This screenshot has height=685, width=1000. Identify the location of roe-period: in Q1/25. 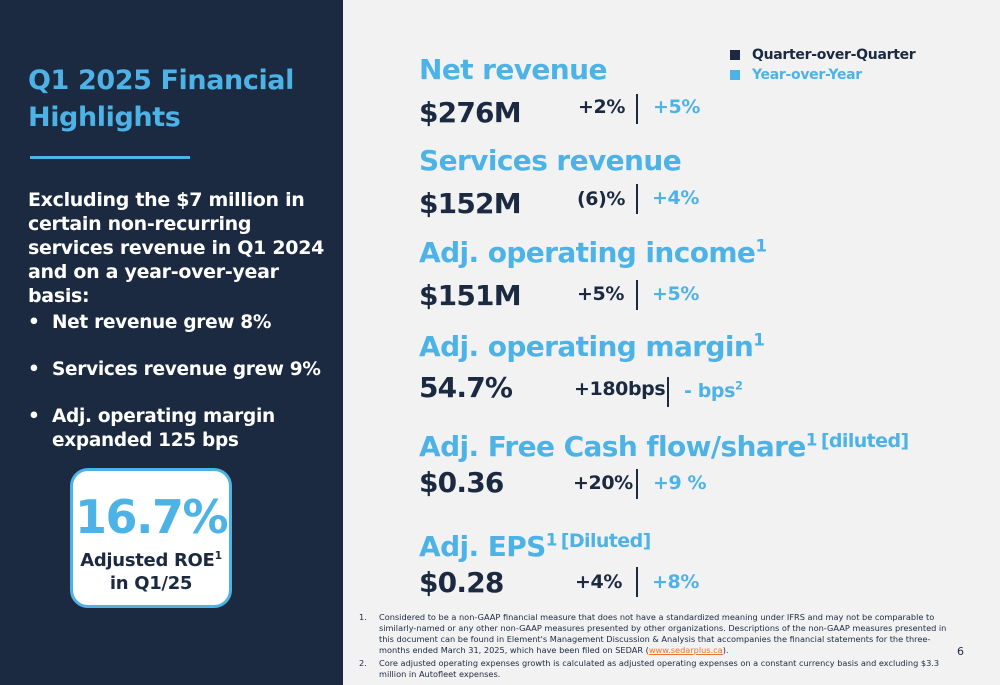
(151, 583).